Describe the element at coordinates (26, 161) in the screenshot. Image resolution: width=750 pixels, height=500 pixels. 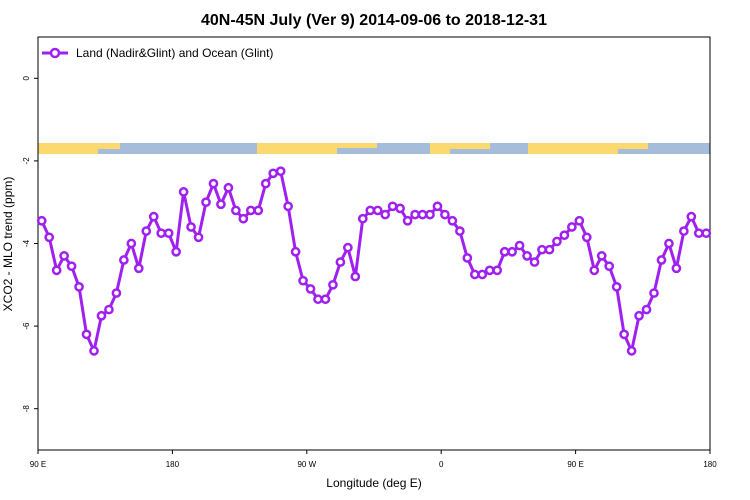
I see `y-tick-label: -2` at that location.